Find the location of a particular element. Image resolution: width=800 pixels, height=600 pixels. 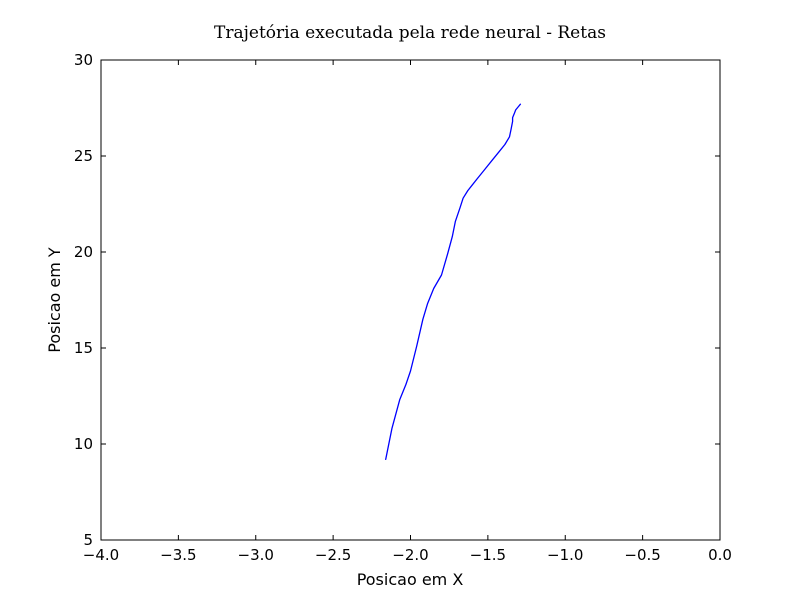

y-tick-label: 15 is located at coordinates (83, 348).